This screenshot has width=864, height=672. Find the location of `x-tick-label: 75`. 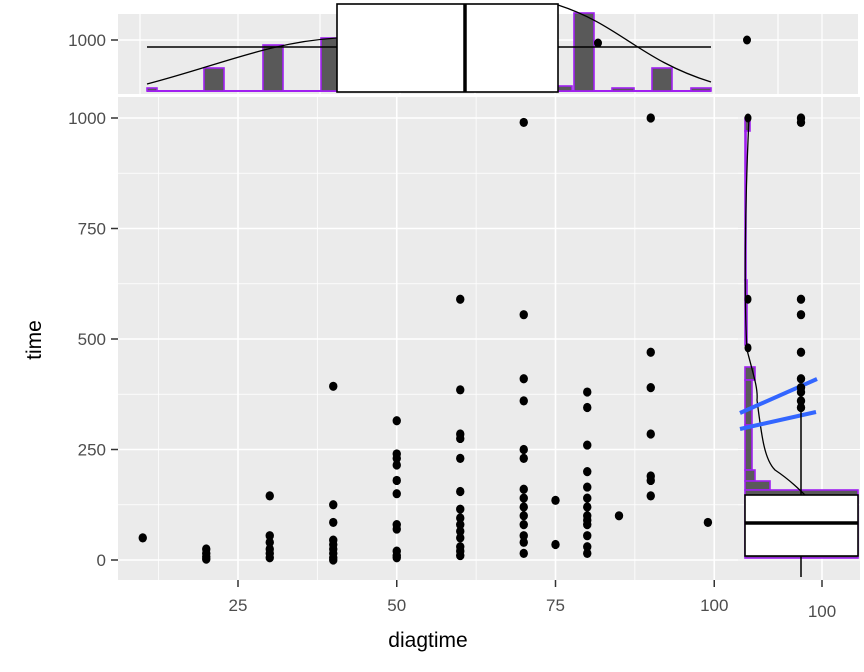

x-tick-label: 75 is located at coordinates (555, 605).